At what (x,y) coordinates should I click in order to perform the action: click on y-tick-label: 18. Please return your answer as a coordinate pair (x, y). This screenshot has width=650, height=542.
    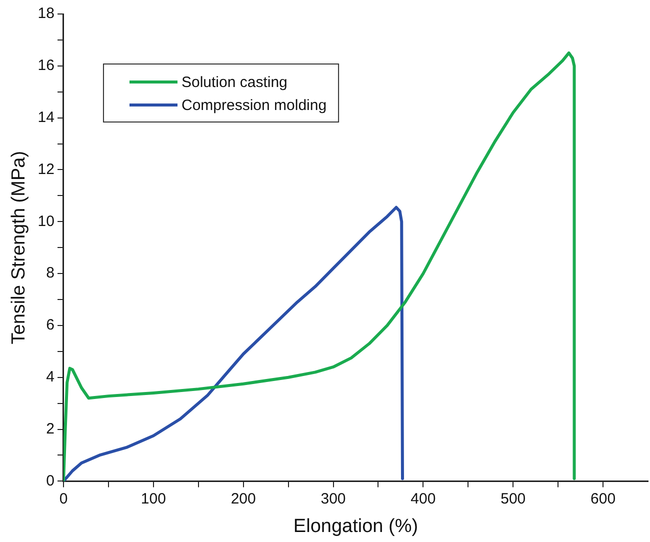
    Looking at the image, I should click on (46, 13).